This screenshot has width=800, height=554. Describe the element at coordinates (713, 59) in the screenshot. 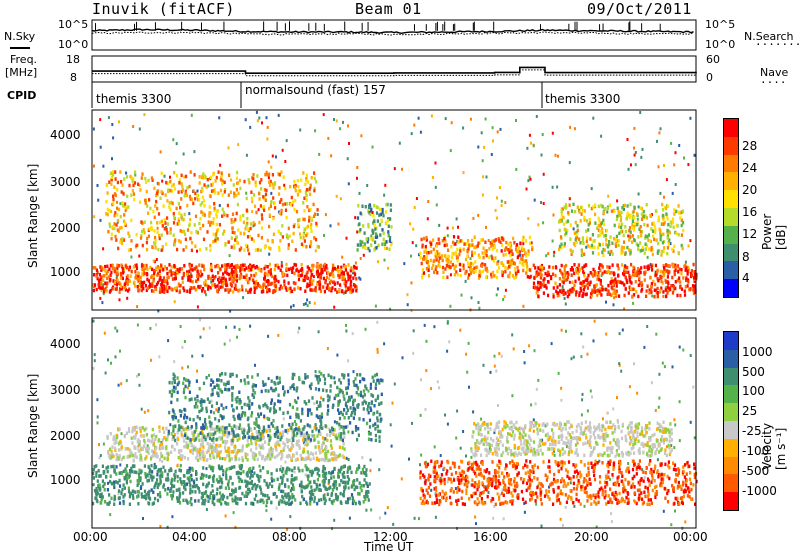

I see `freq-right-top-tick: 60` at that location.